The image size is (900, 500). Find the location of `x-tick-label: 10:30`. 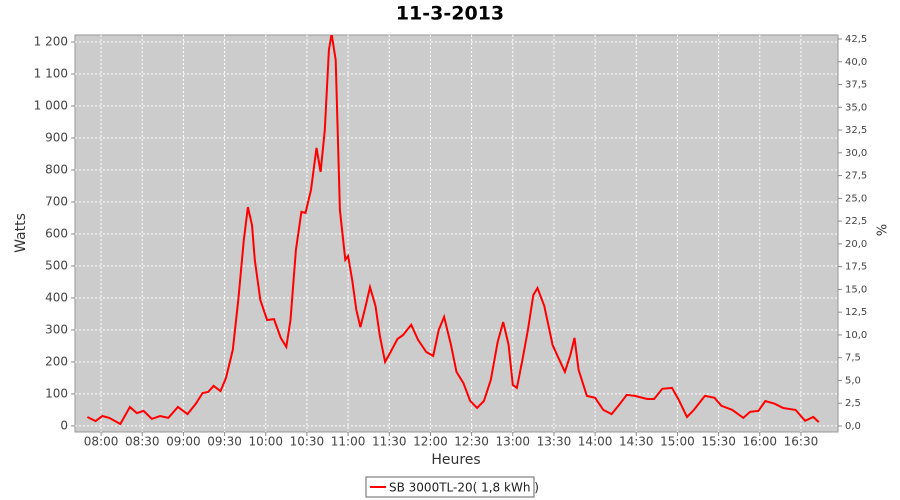

x-tick-label: 10:30 is located at coordinates (307, 442).